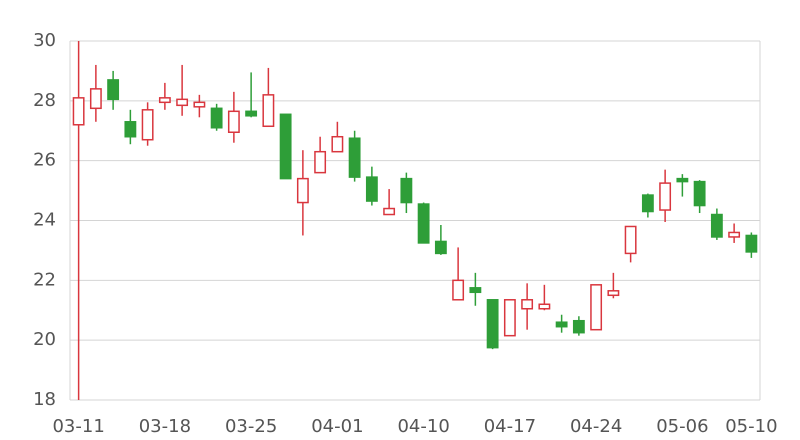 Image resolution: width=800 pixels, height=440 pixels. Describe the element at coordinates (44, 160) in the screenshot. I see `y-tick-label: 26` at that location.